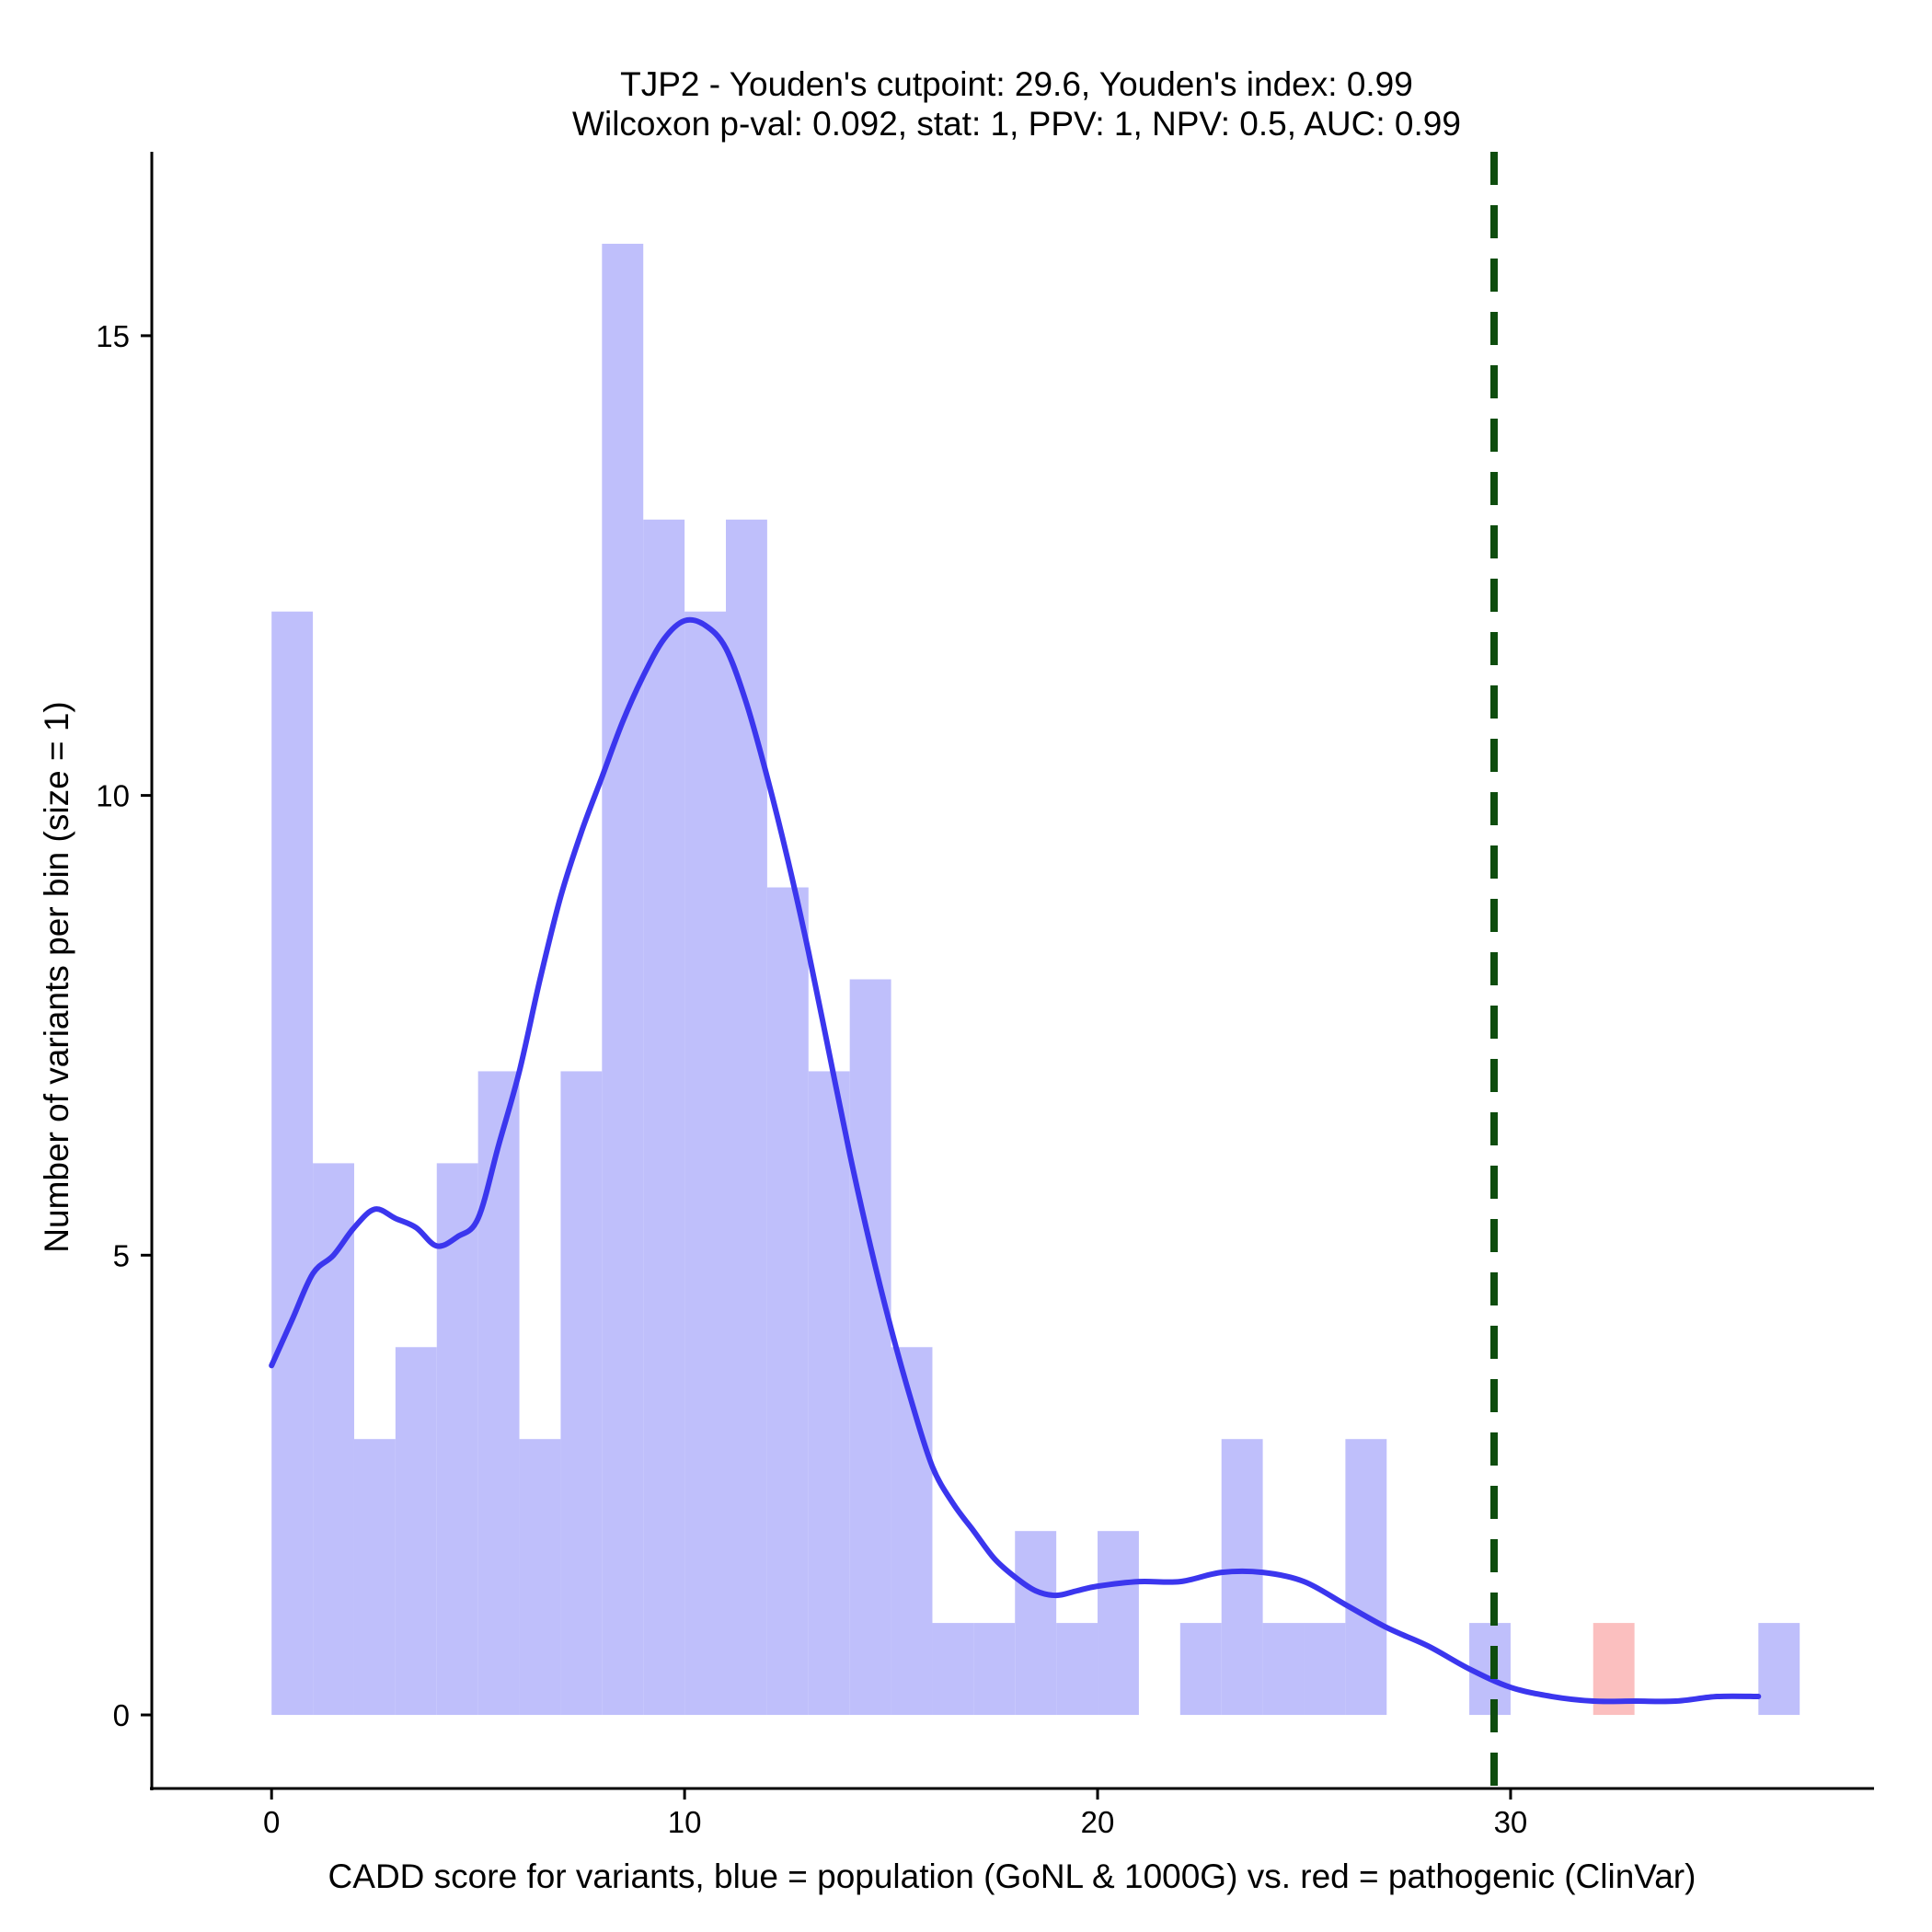 This screenshot has width=1932, height=1932. What do you see at coordinates (271, 1822) in the screenshot?
I see `x-tick-label: 0` at bounding box center [271, 1822].